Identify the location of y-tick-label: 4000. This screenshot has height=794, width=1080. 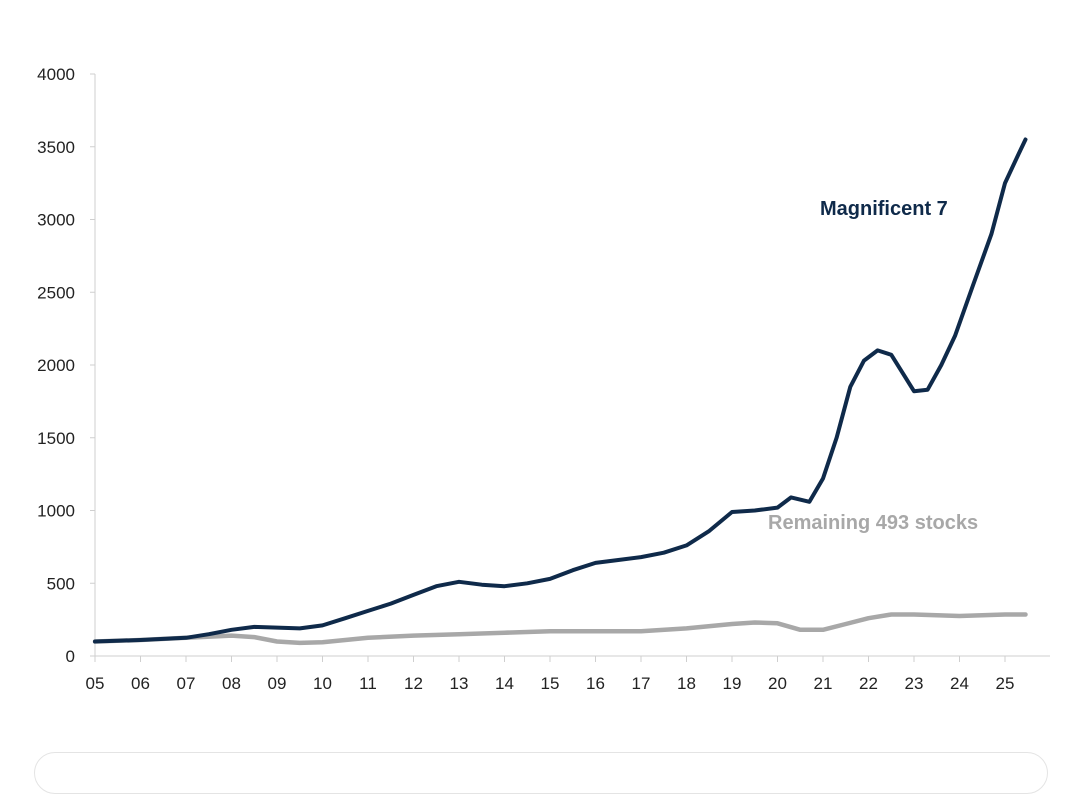
(56, 74).